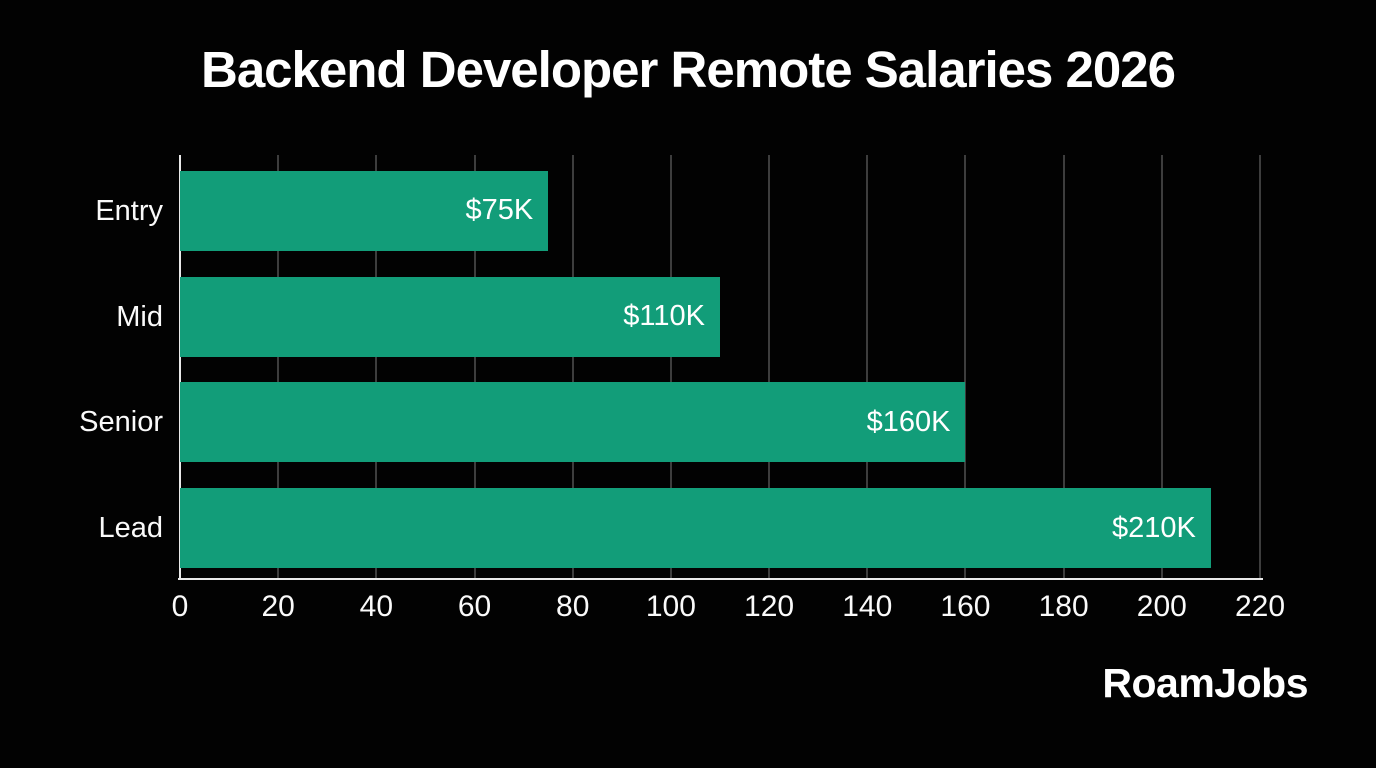  Describe the element at coordinates (867, 606) in the screenshot. I see `x-tick-label-140: 140` at that location.